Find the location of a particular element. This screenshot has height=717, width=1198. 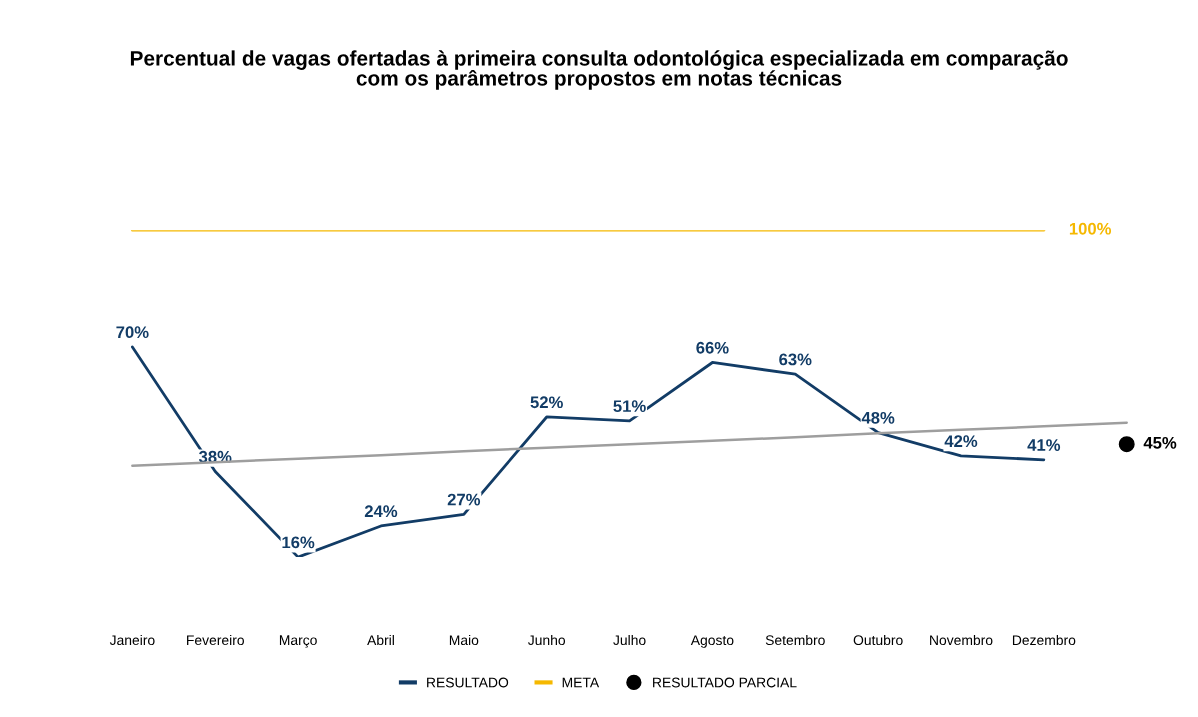

data-label: 48% is located at coordinates (878, 417).